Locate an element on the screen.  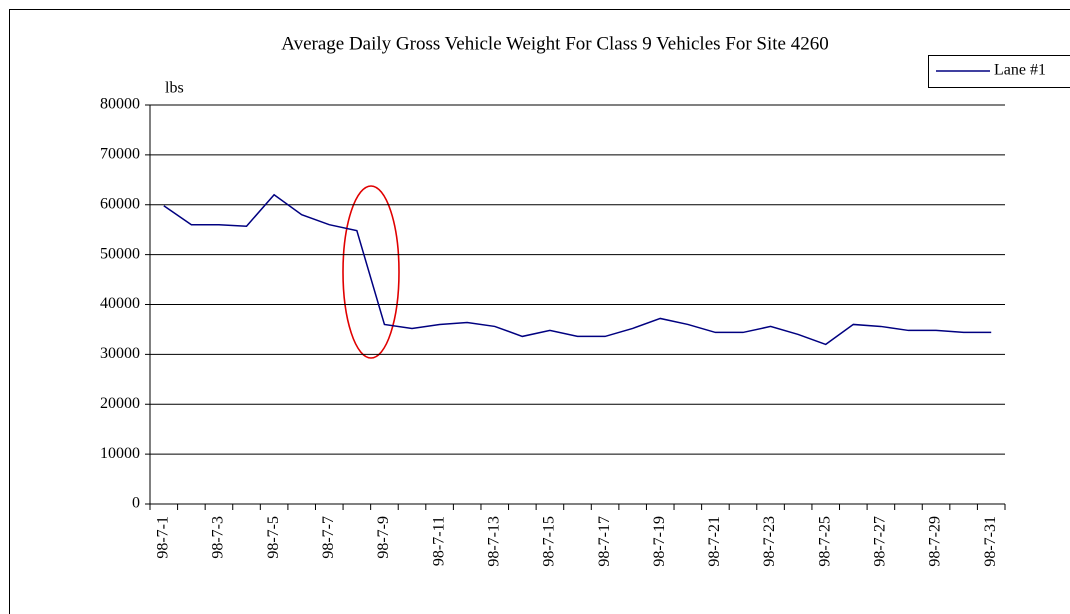
y-tick-label: 60000 is located at coordinates (120, 203).